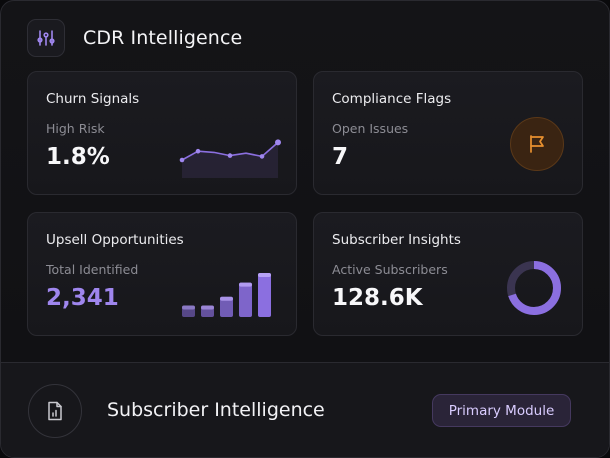  I want to click on card-title: Upsell Opportunities, so click(115, 240).